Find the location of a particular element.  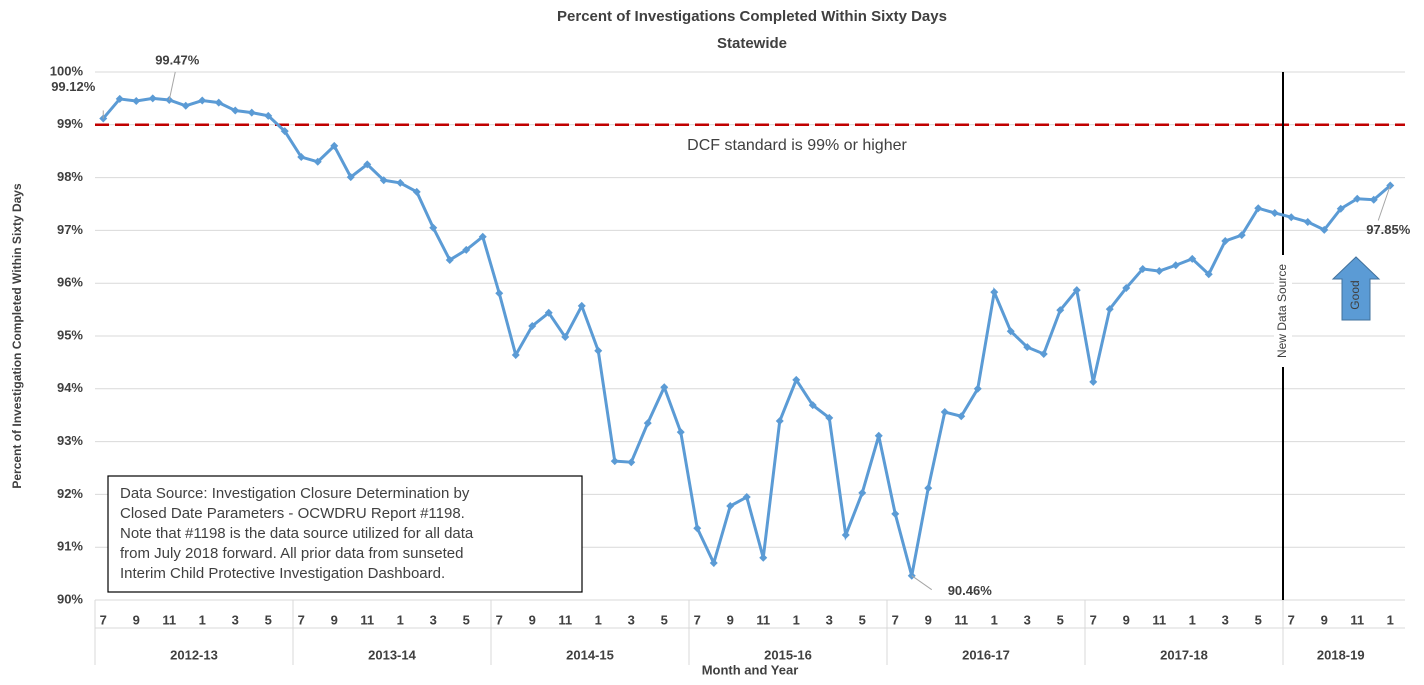

x-group-label: 2012-13 is located at coordinates (194, 654).